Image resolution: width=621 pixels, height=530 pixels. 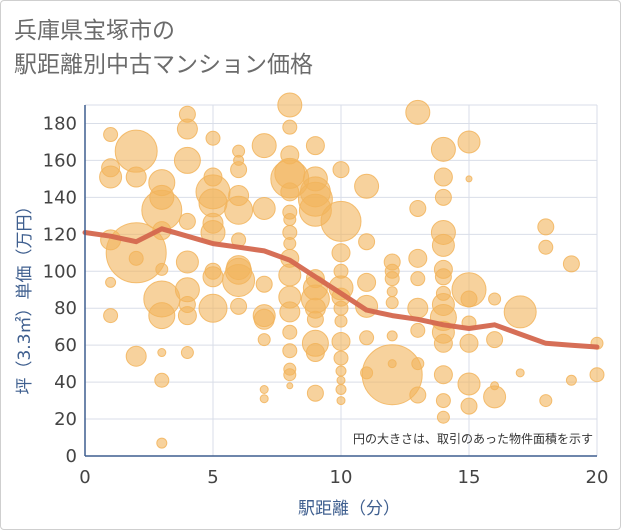 I want to click on y-tick-label: 180, so click(x=60, y=123).